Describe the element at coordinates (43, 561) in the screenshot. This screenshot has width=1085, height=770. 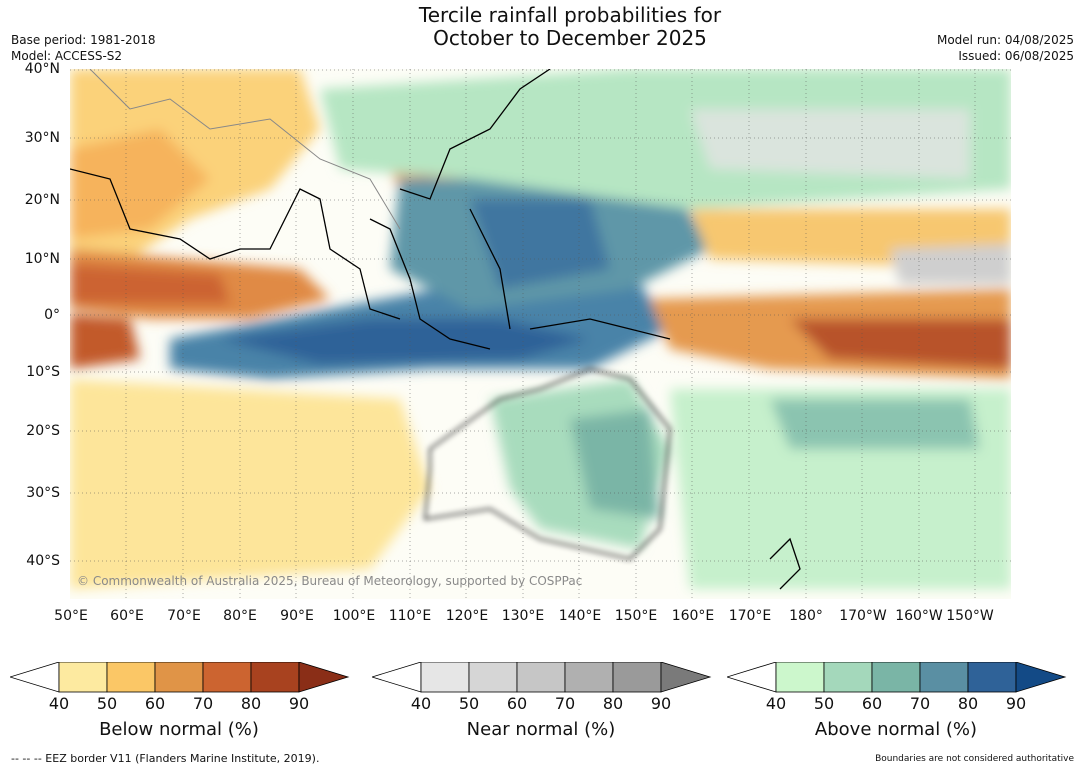
I see `lat-label: 40°S` at that location.